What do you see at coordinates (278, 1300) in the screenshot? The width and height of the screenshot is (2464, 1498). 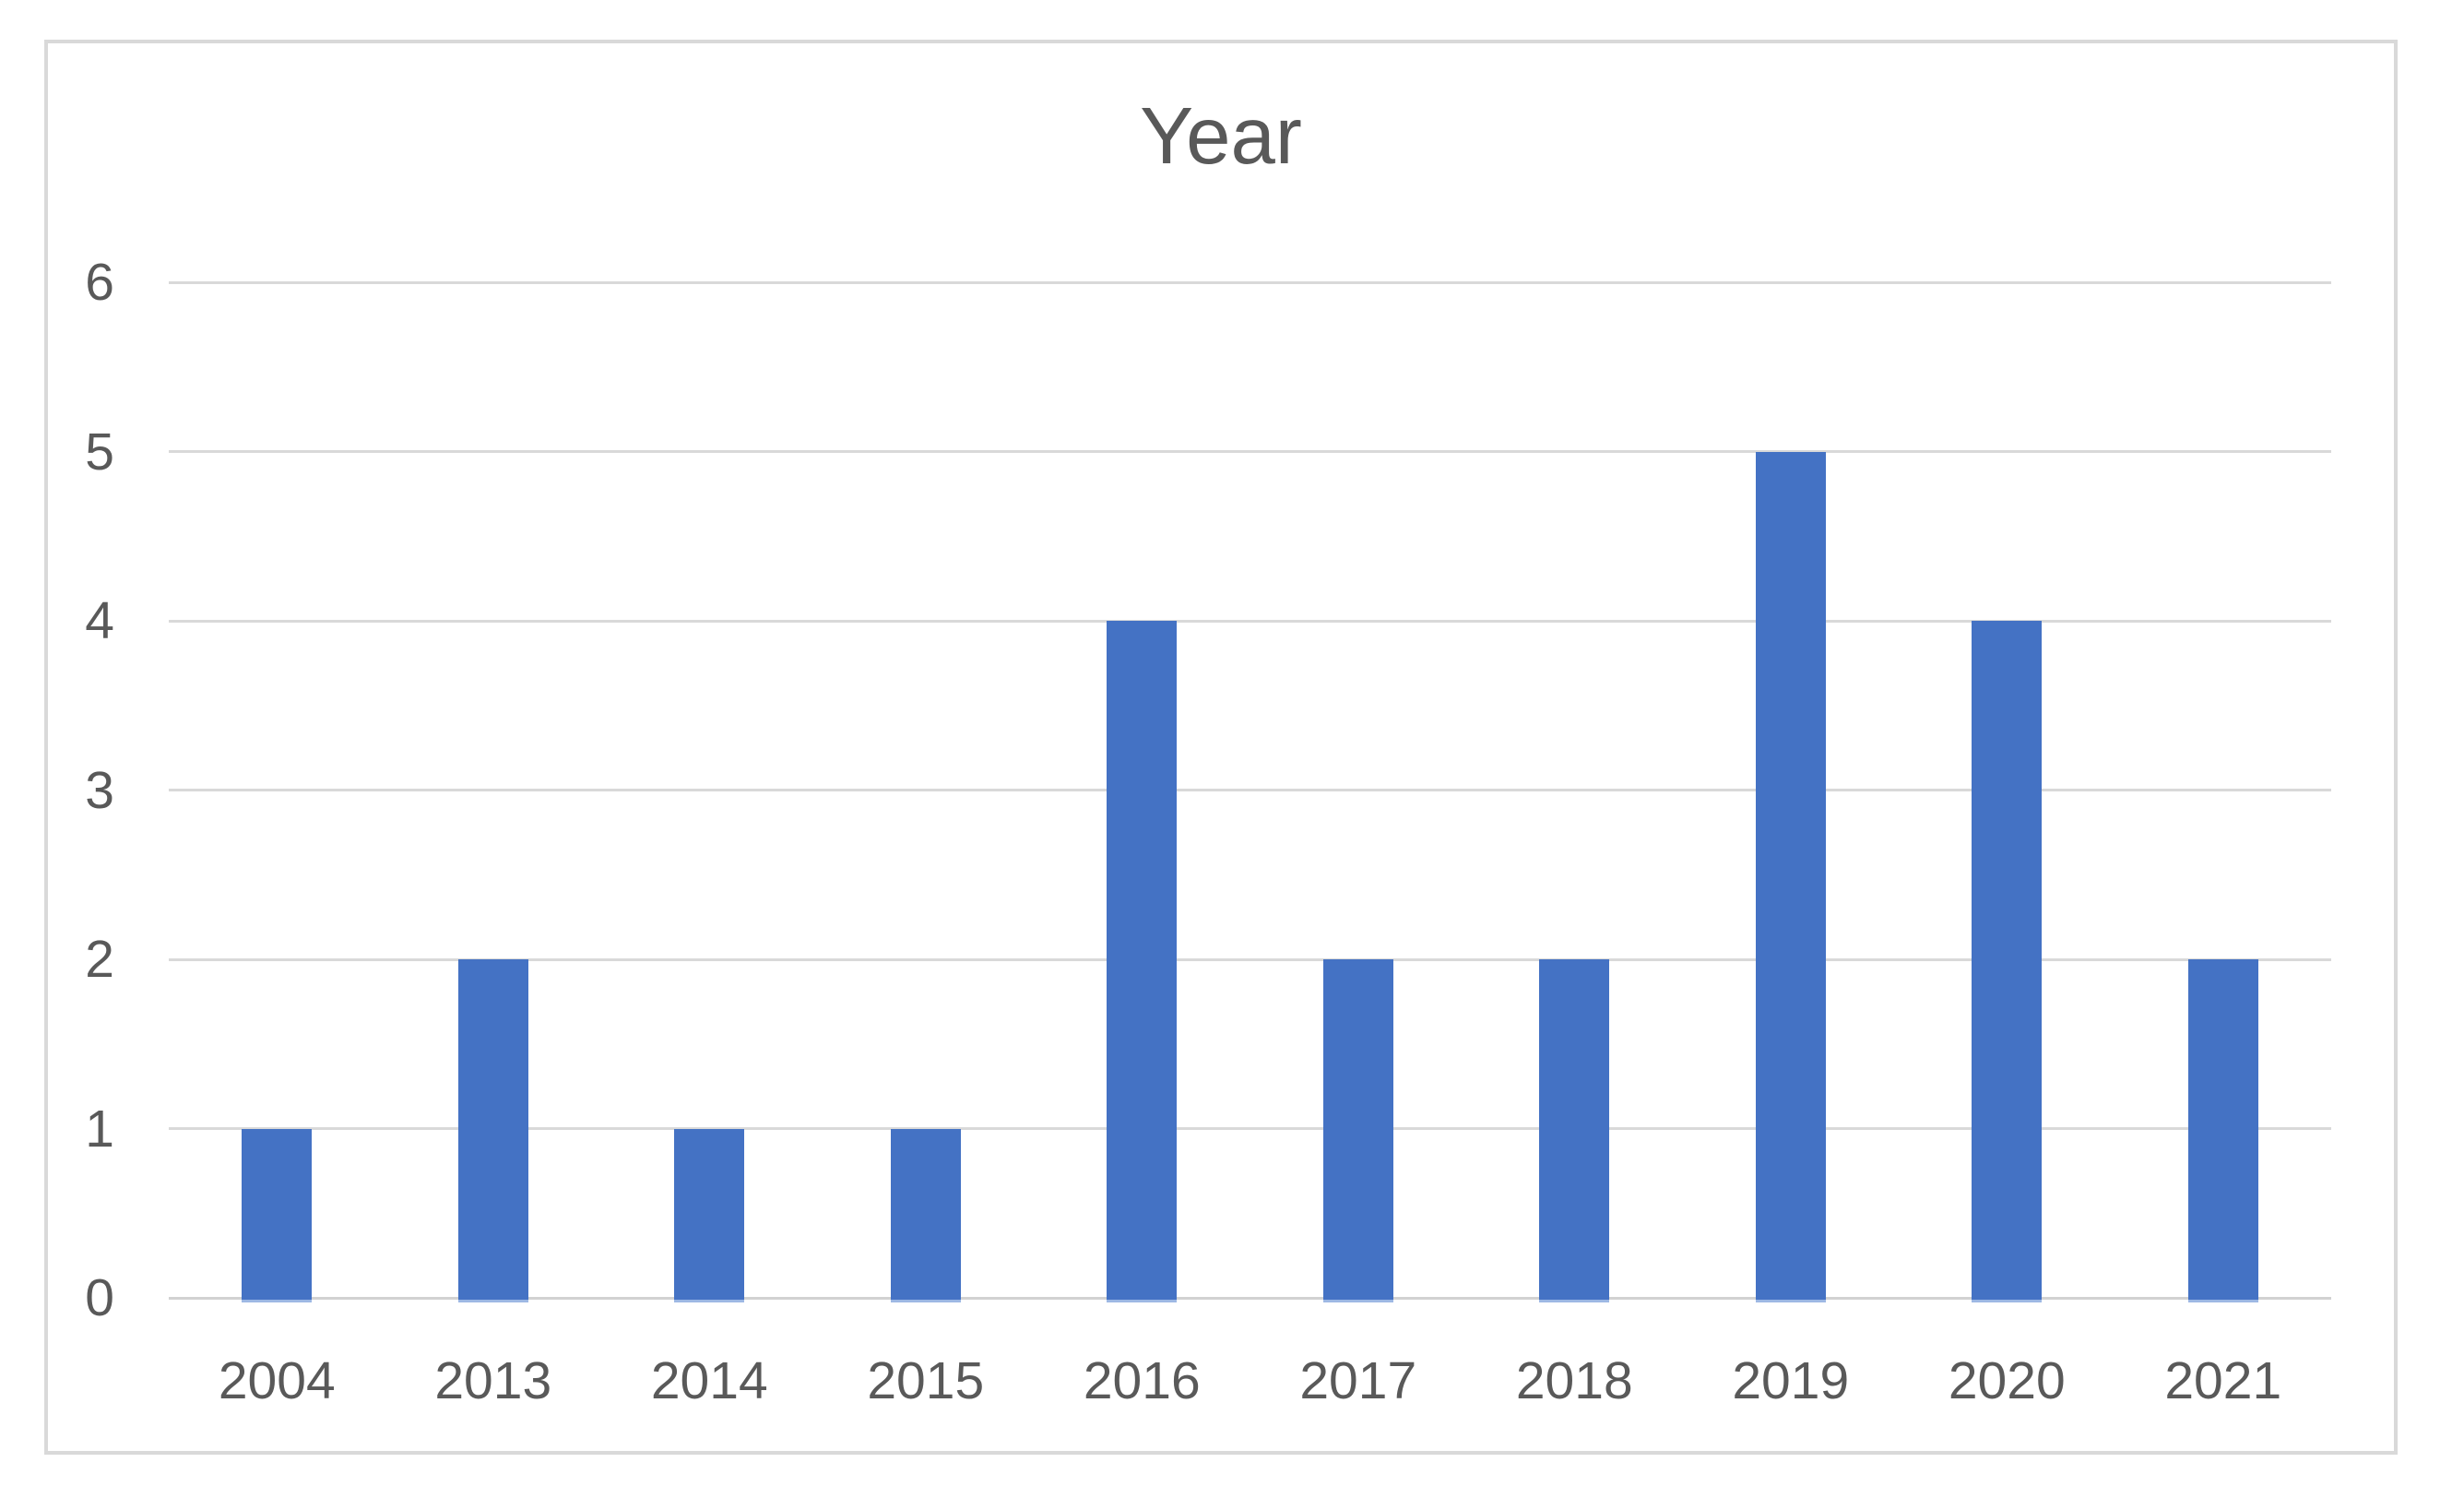 I see `bar-foot-2004` at bounding box center [278, 1300].